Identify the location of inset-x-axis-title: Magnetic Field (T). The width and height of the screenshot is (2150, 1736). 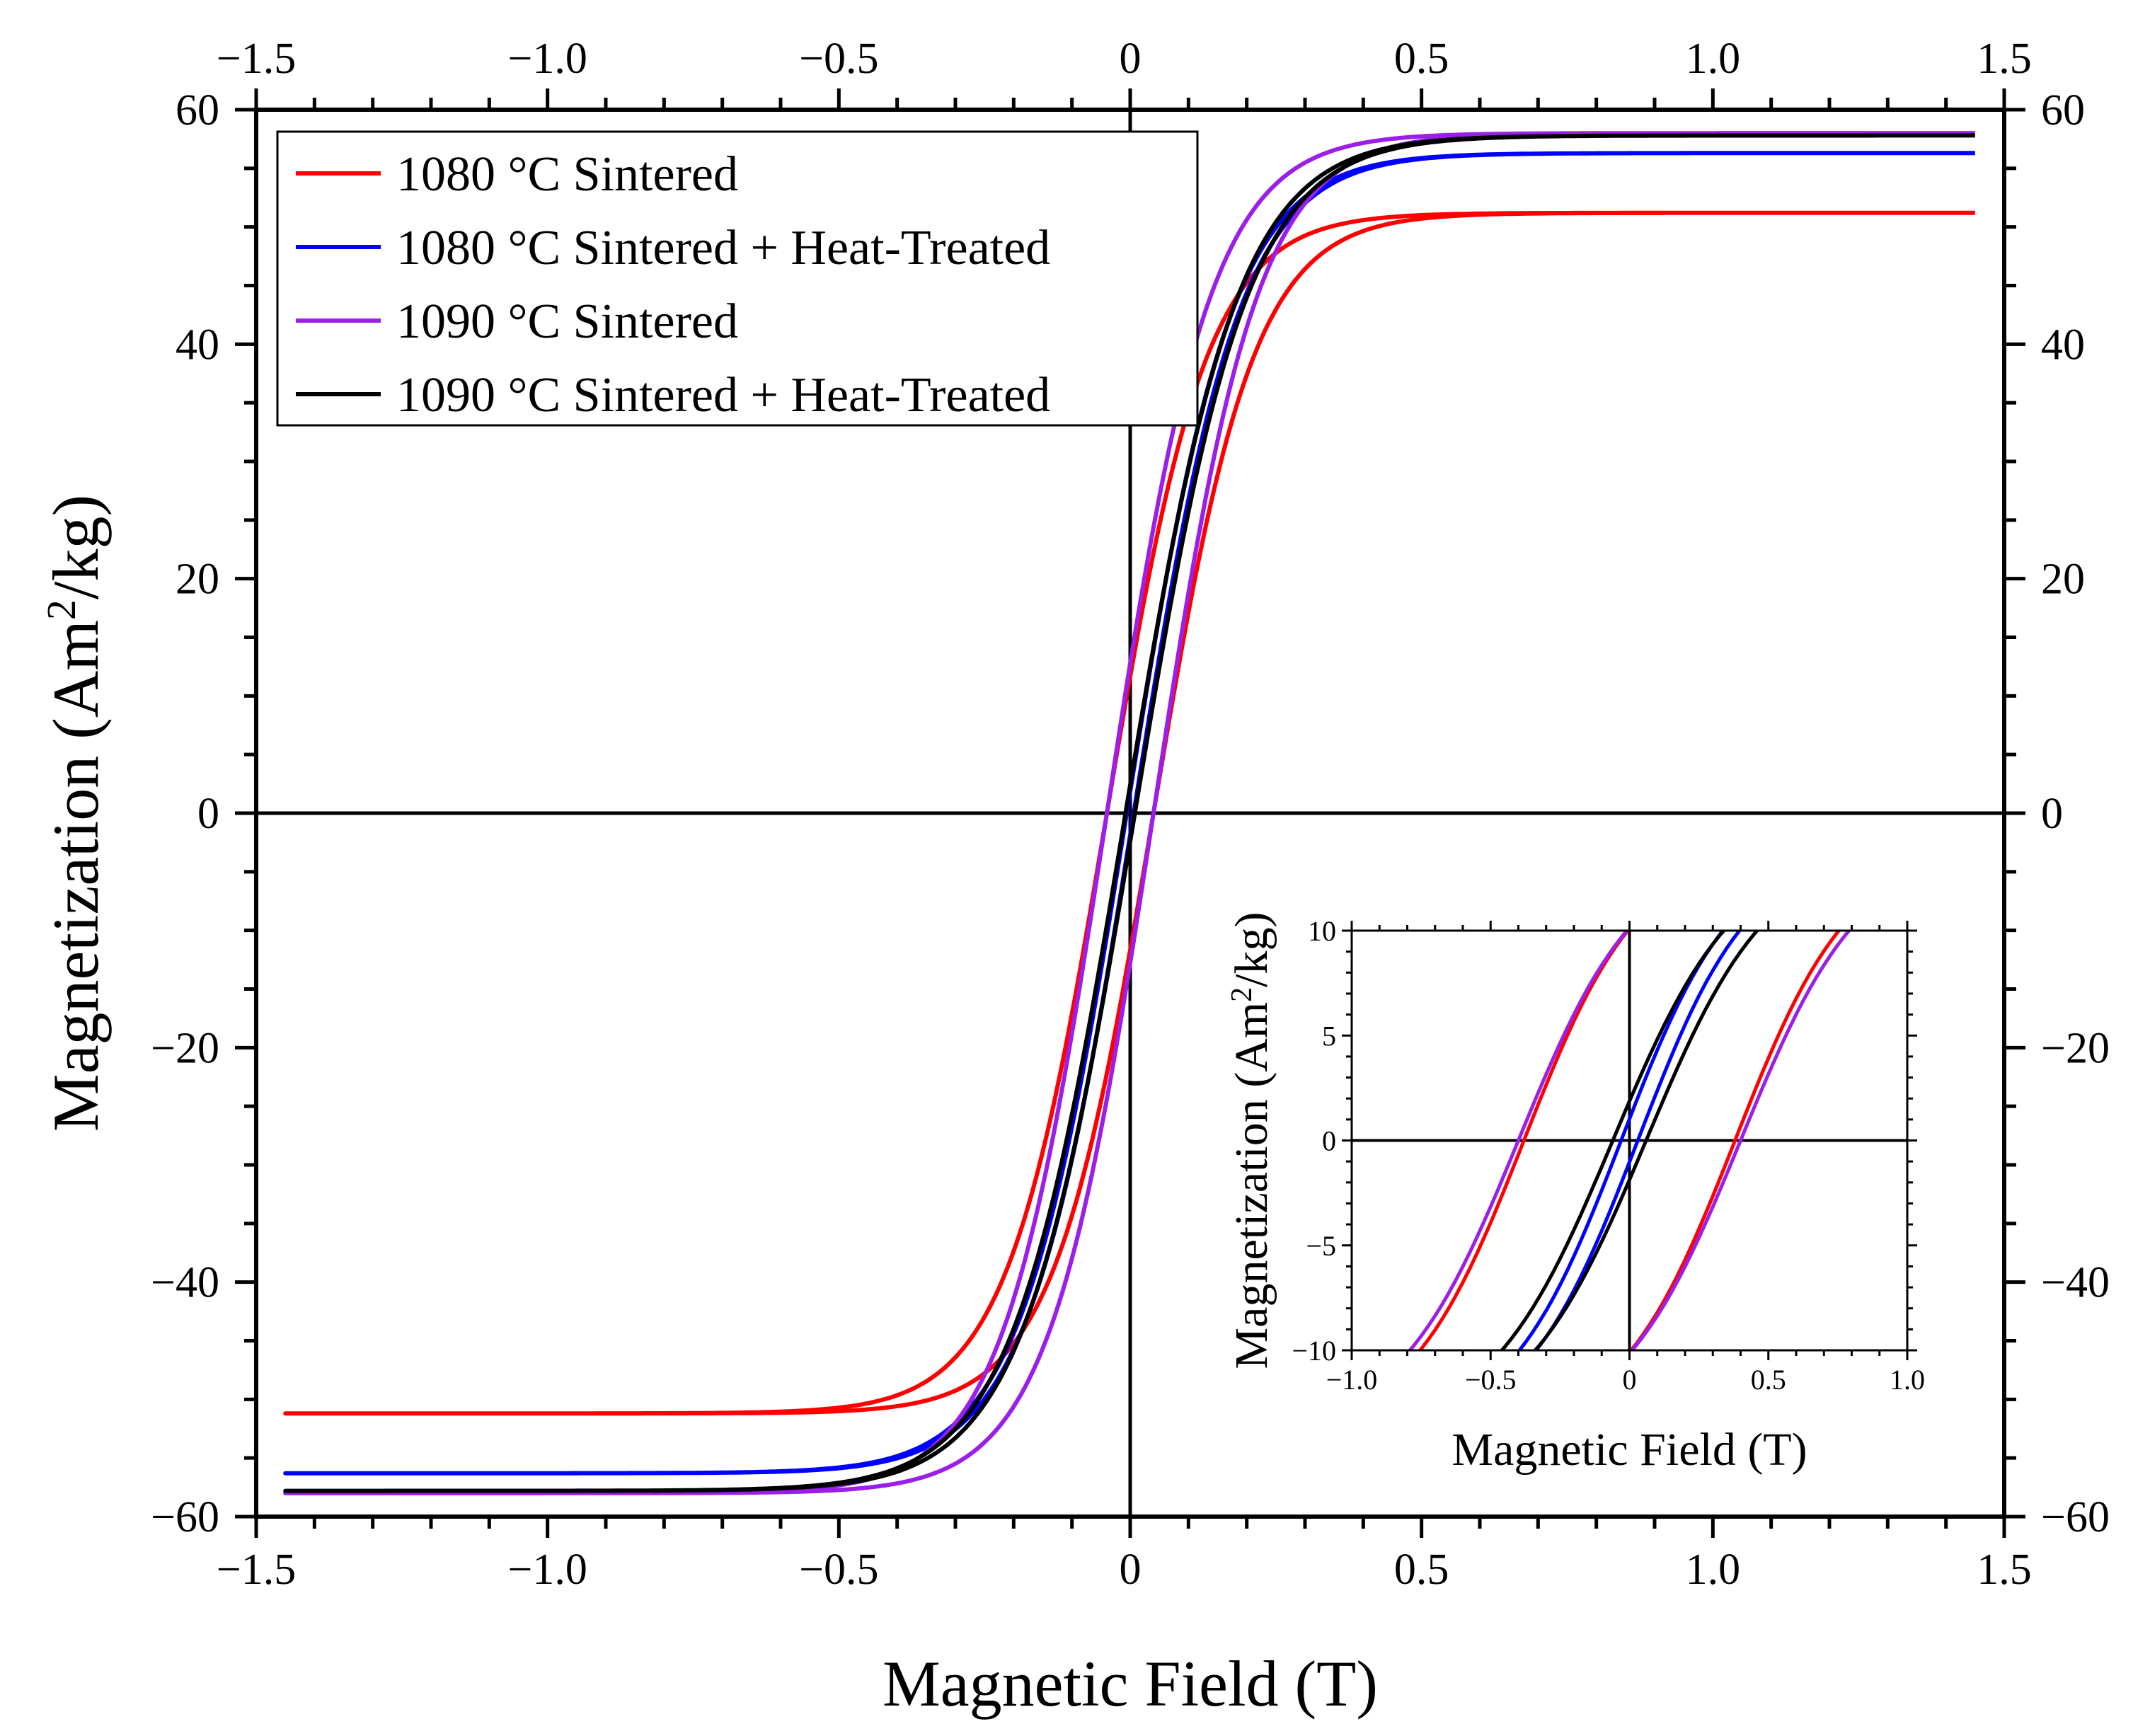
(1629, 1450).